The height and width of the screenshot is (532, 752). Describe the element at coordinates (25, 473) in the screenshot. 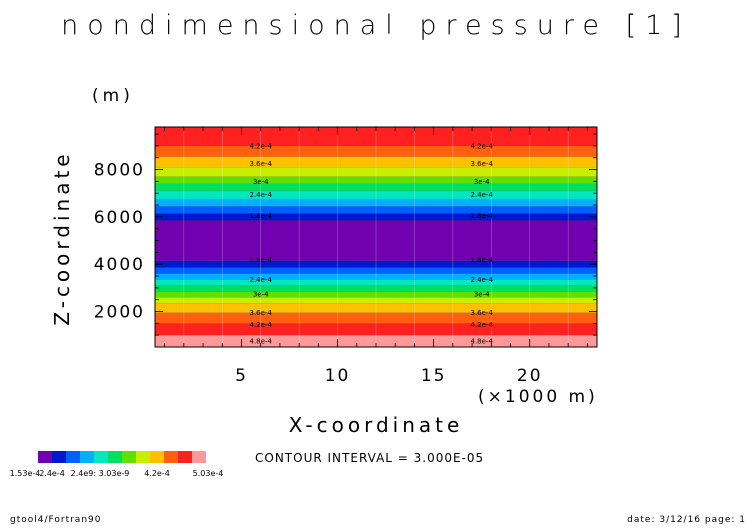

I see `legend-label: 1.53e-4` at that location.